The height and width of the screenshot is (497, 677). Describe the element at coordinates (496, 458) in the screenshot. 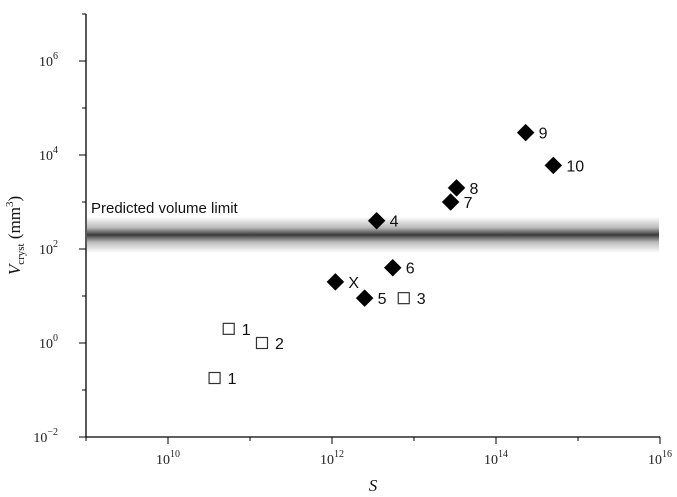

I see `x-tick-label: 1014` at that location.